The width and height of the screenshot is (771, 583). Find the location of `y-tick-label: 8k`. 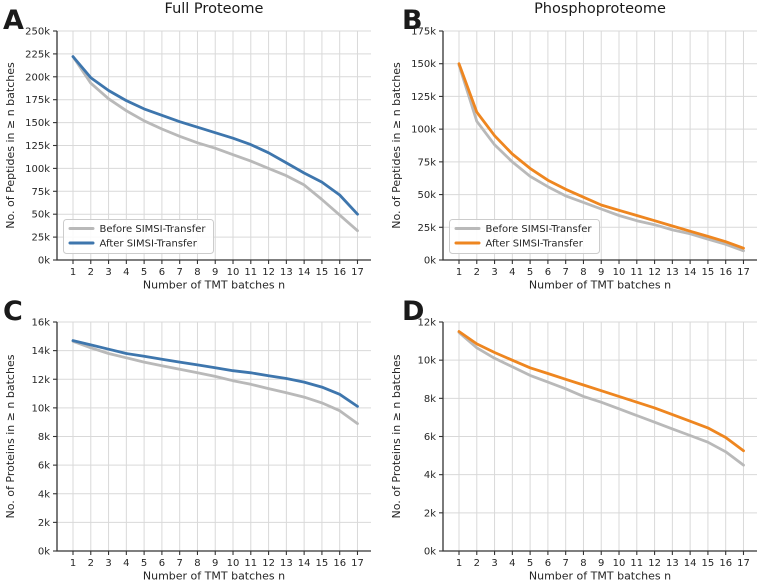

y-tick-label: 8k is located at coordinates (430, 399).